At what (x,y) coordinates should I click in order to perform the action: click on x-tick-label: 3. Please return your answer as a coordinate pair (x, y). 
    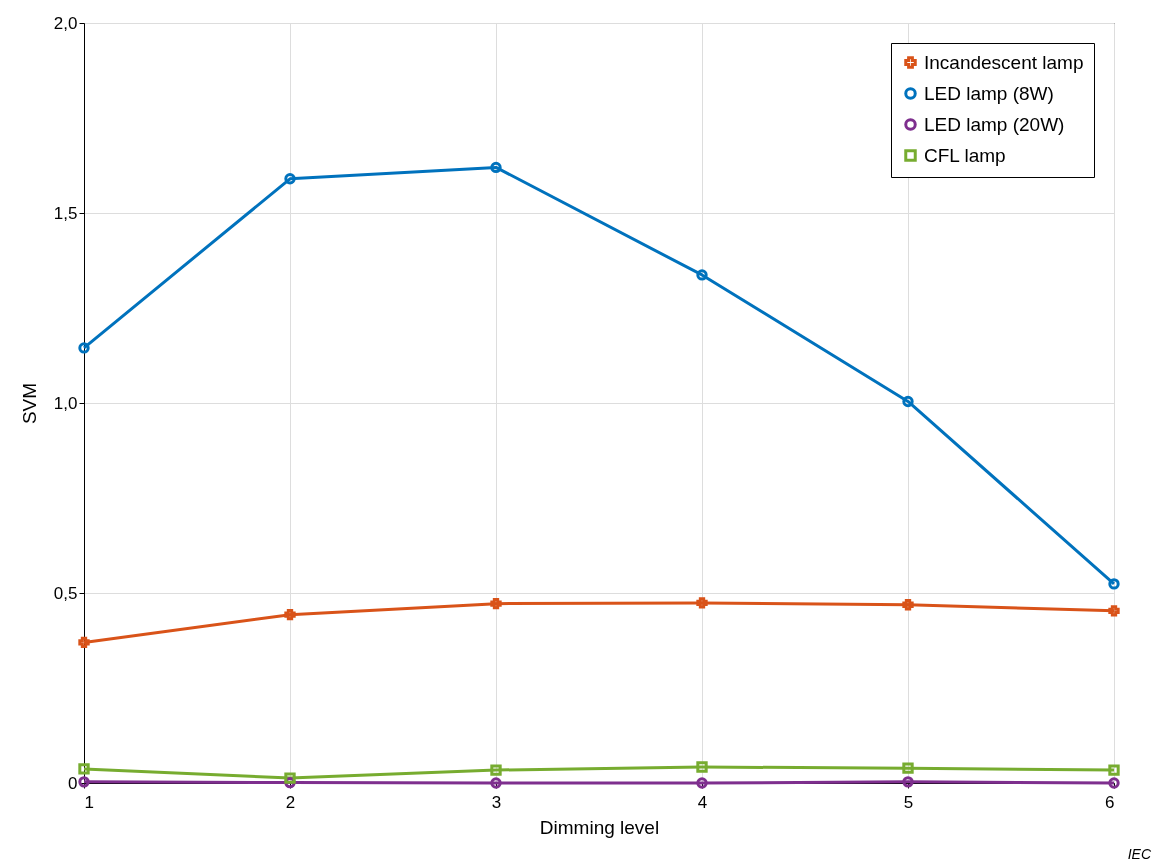
    Looking at the image, I should click on (496, 802).